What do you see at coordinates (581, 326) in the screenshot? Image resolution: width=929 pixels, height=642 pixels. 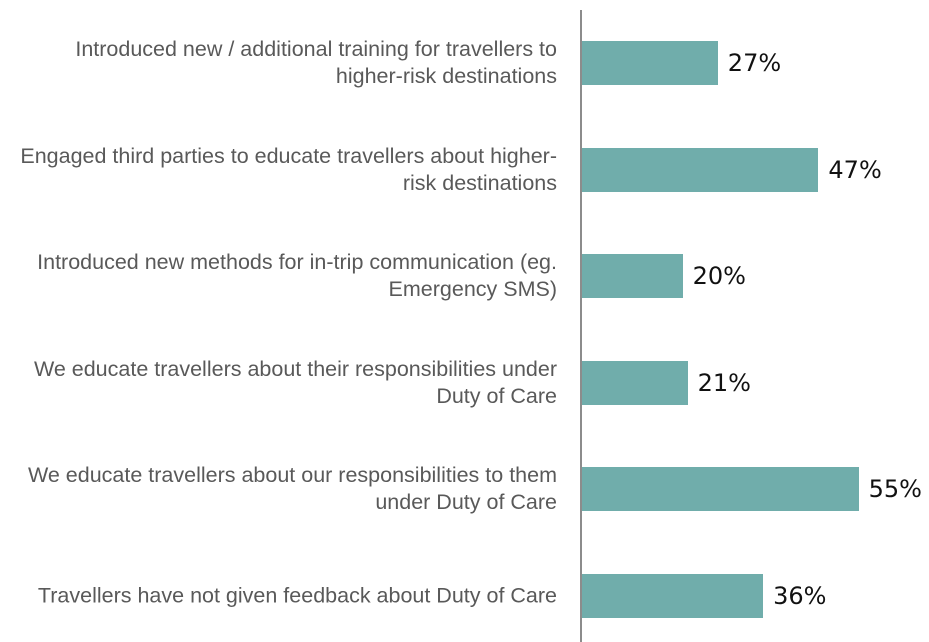 I see `axis-line` at bounding box center [581, 326].